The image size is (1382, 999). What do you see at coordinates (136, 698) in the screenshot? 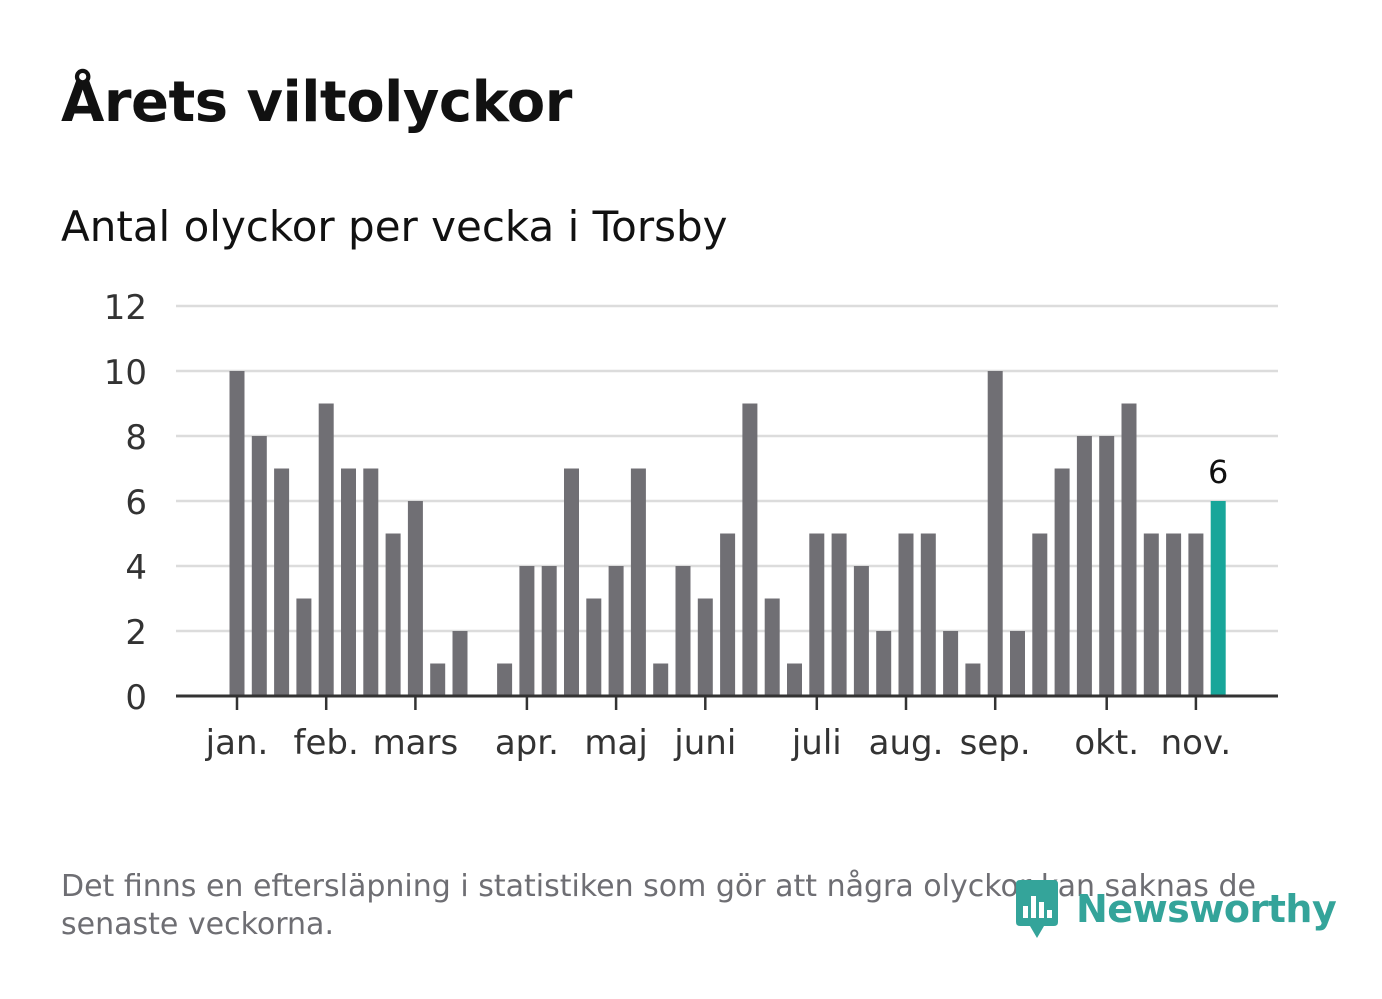
I see `y-tick-label: 0` at bounding box center [136, 698].